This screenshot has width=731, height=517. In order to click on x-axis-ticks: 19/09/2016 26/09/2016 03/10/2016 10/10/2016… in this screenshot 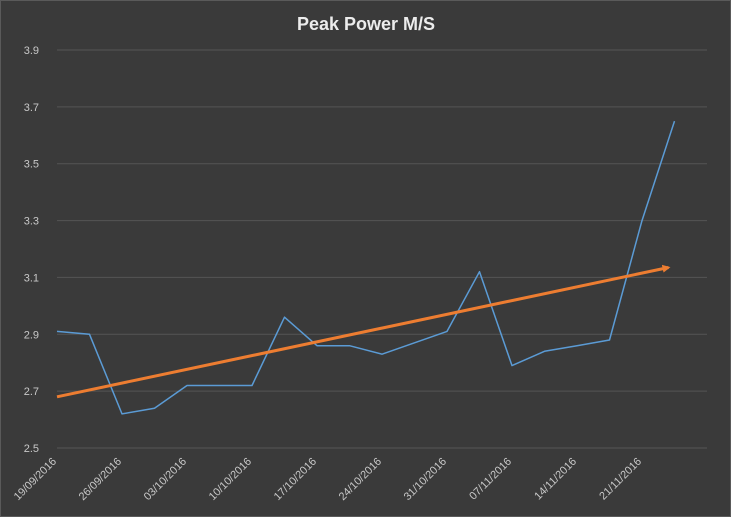, I will do `click(328, 479)`.